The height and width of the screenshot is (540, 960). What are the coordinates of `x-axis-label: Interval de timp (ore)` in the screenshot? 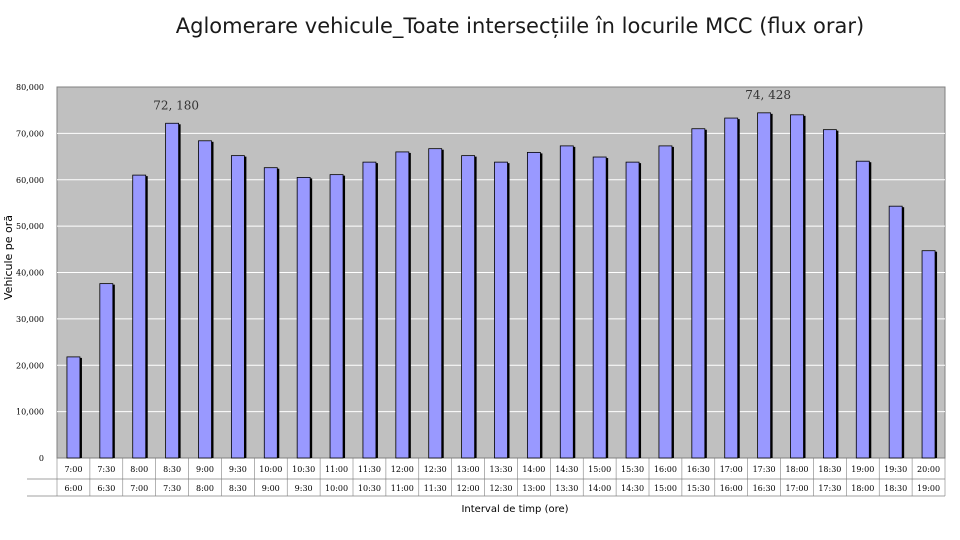 It's located at (515, 509).